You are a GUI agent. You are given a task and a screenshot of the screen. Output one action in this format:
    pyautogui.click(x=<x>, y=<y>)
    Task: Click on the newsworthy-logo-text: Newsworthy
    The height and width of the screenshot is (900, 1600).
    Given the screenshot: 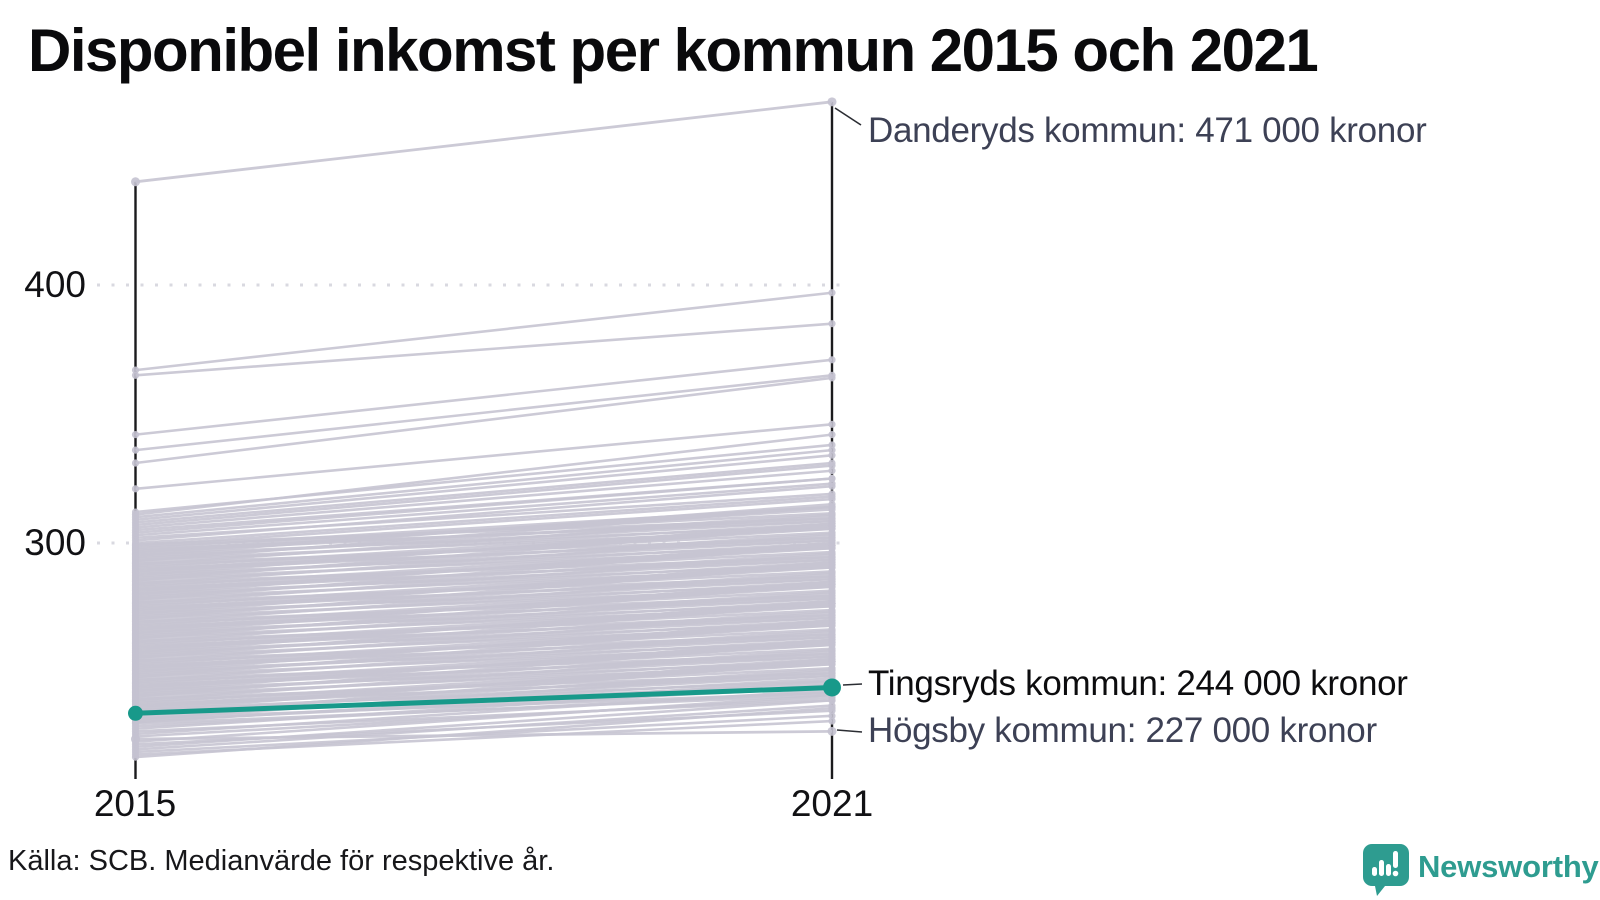 What is the action you would take?
    pyautogui.click(x=1508, y=866)
    